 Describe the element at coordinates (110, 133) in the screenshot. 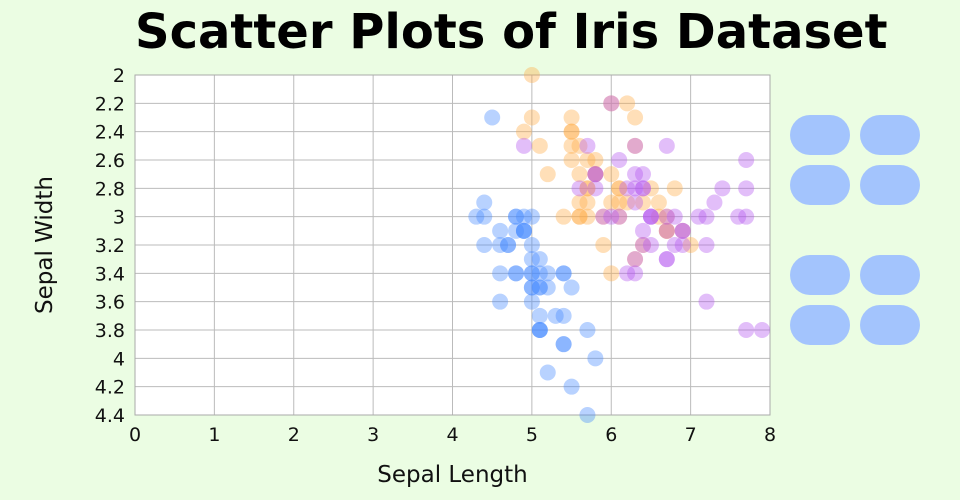

I see `y-tick-label: 2.4` at that location.